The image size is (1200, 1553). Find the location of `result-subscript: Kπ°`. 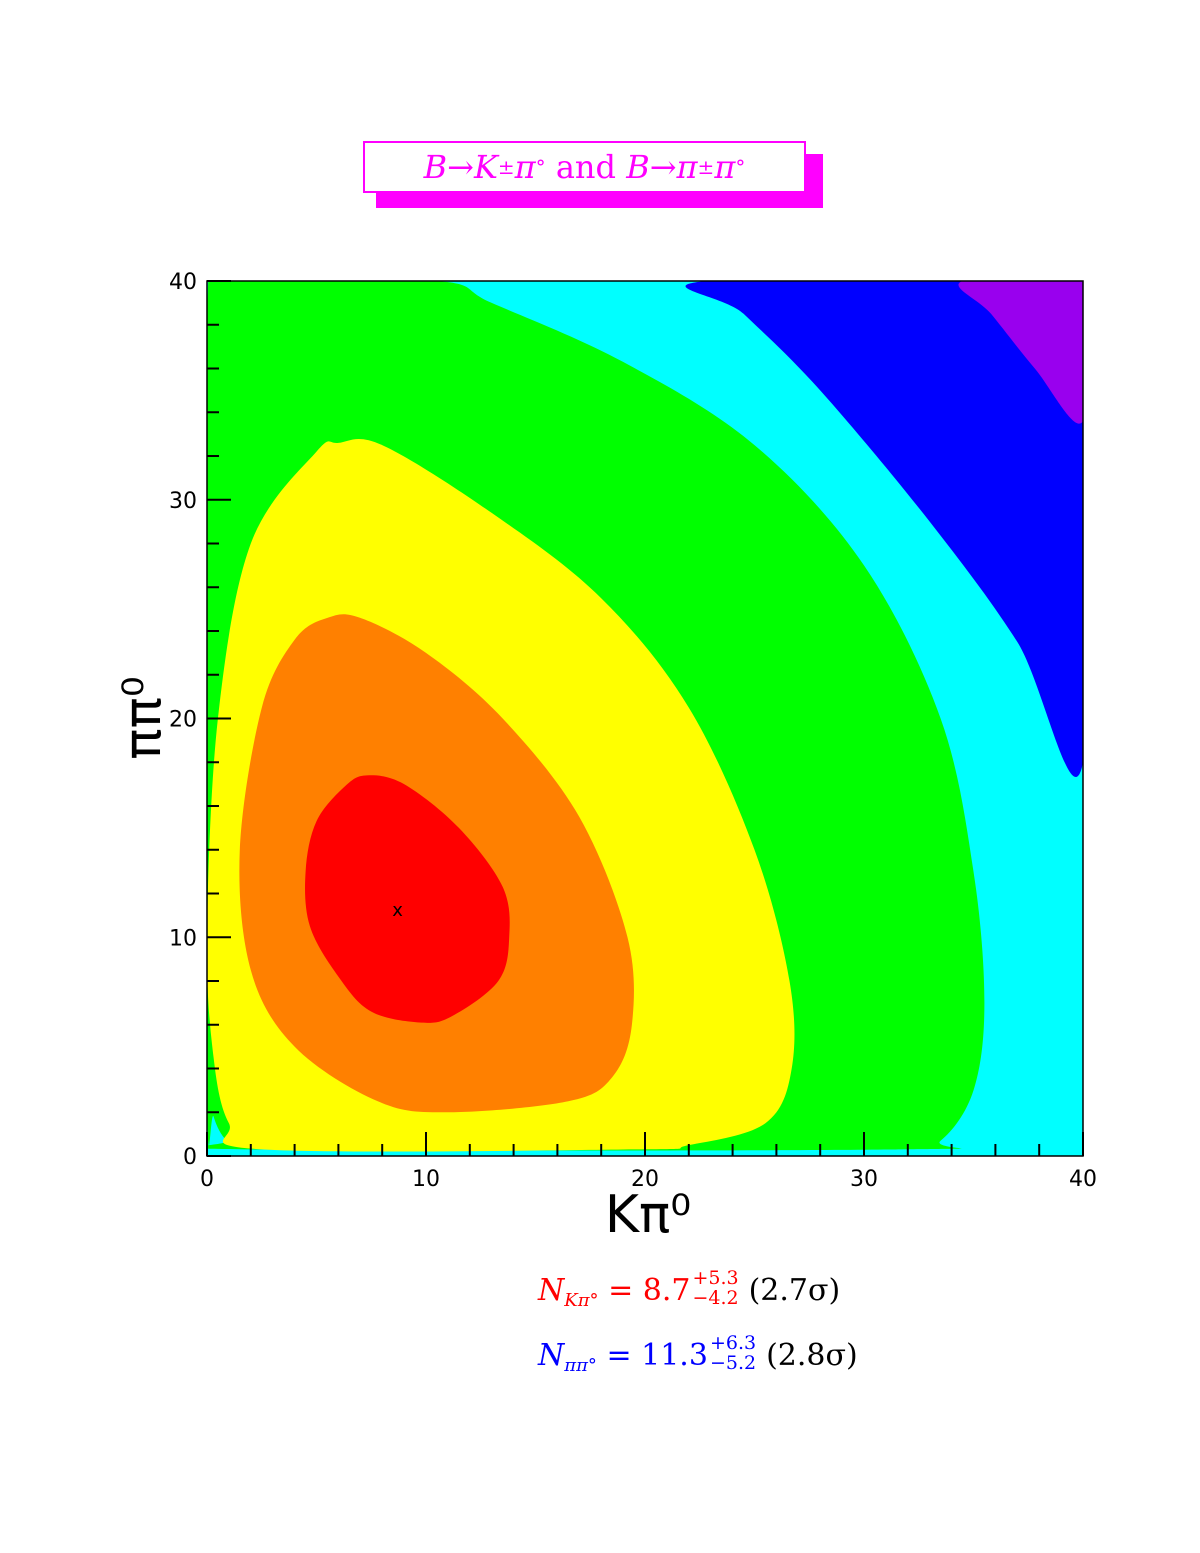

result-subscript: Kπ° is located at coordinates (581, 1300).